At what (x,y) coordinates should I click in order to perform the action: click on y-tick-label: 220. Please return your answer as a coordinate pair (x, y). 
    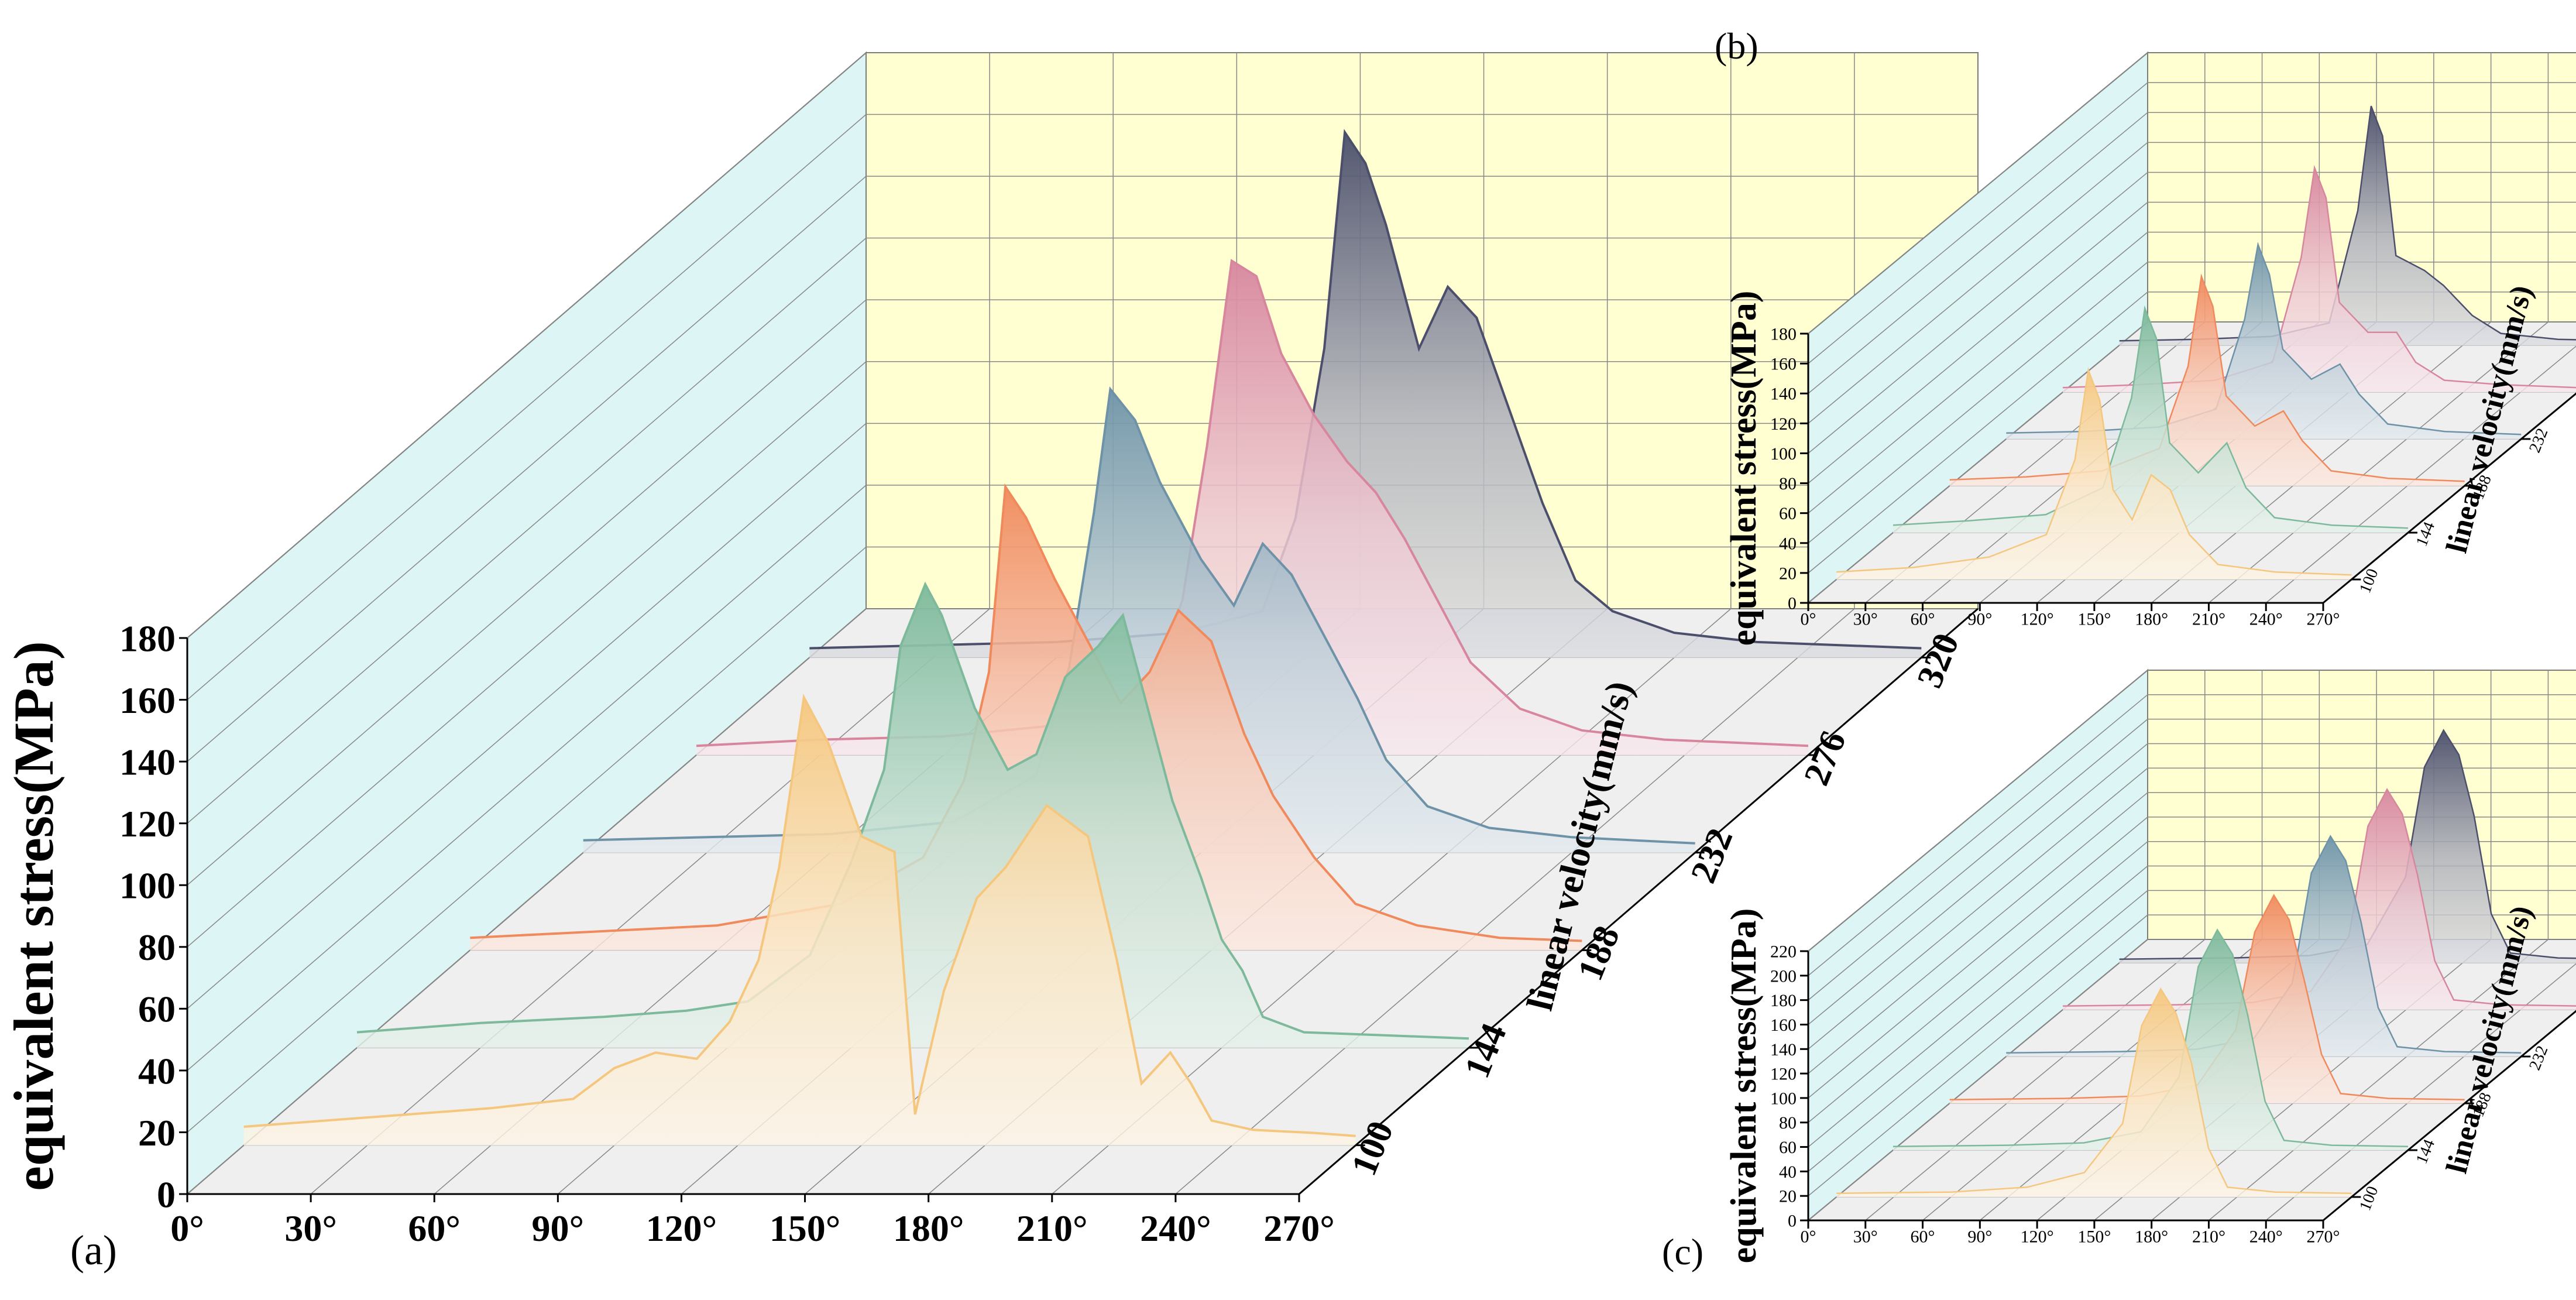
    Looking at the image, I should click on (1783, 952).